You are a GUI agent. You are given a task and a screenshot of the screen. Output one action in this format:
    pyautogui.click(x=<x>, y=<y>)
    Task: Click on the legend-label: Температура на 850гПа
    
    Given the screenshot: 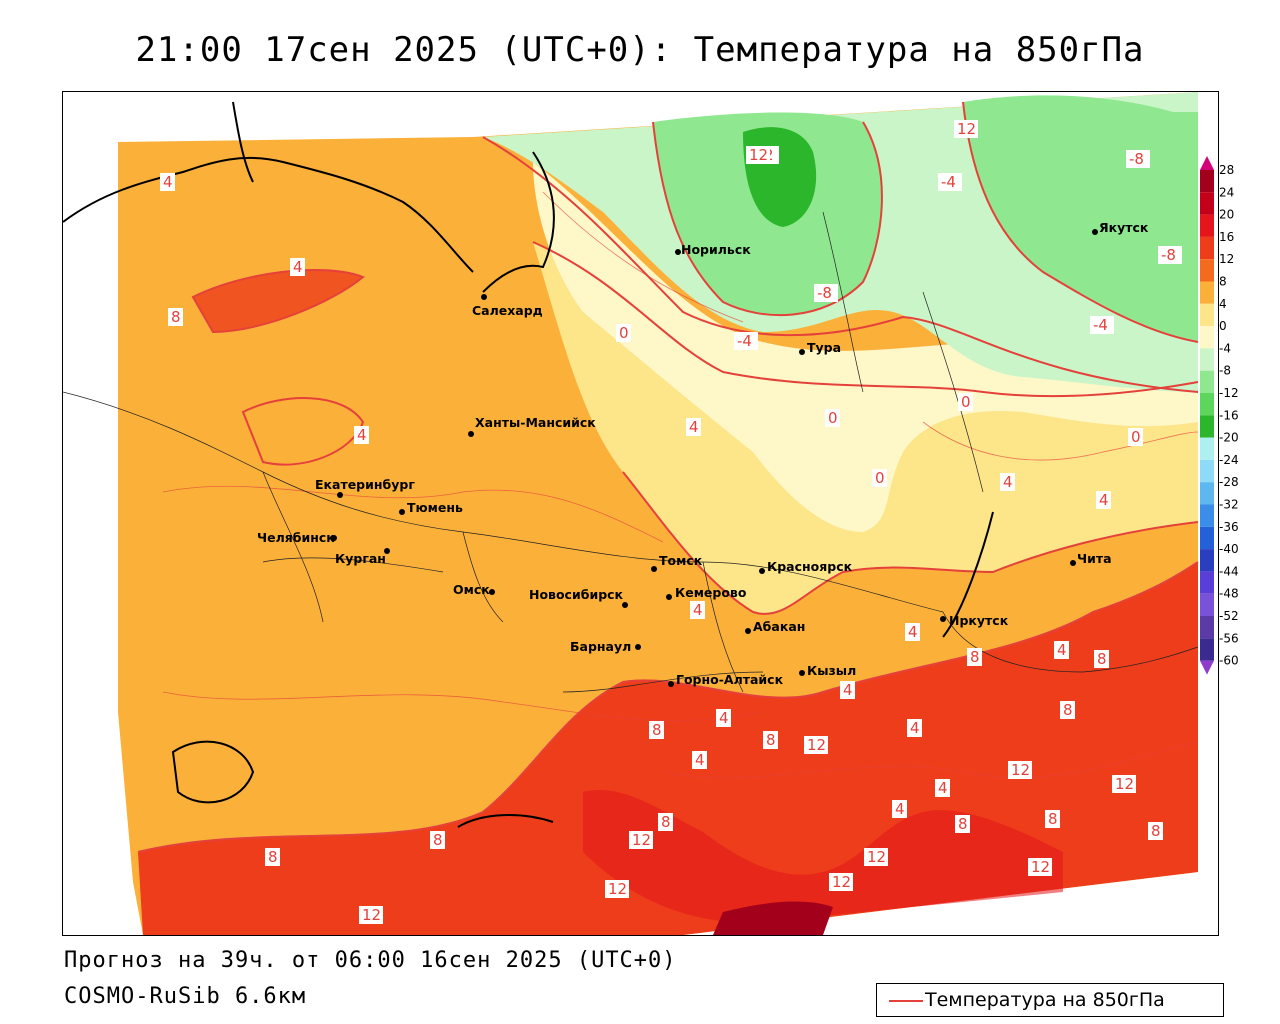 What is the action you would take?
    pyautogui.click(x=1045, y=1000)
    